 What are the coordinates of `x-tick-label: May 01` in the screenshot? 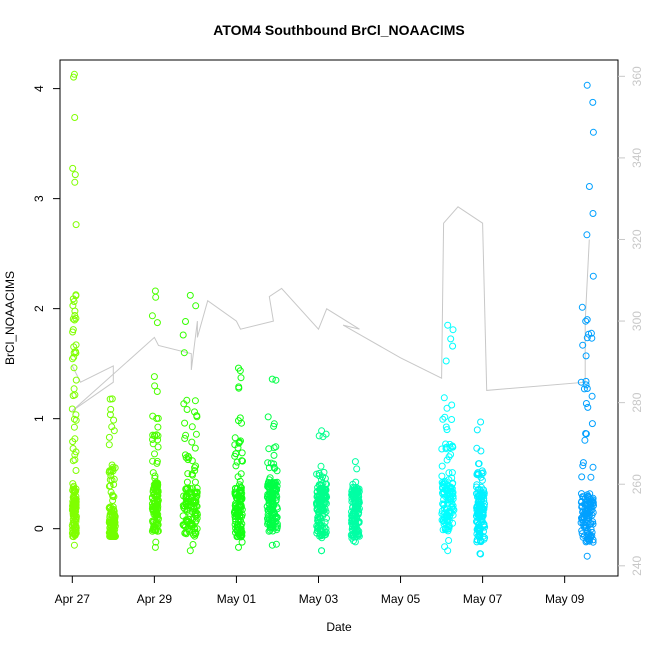 It's located at (237, 599).